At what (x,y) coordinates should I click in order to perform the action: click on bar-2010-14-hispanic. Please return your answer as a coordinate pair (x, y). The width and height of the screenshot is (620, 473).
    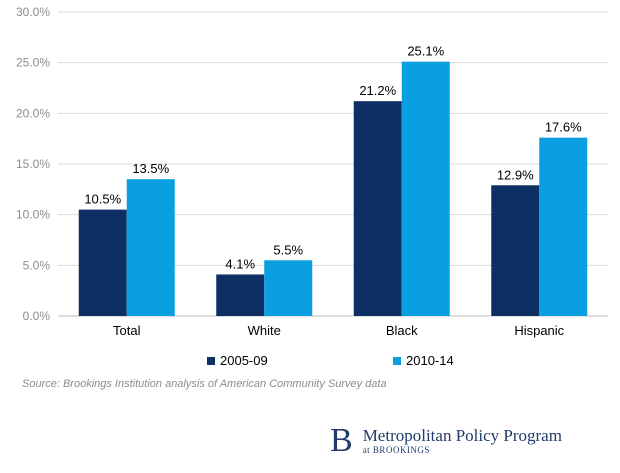
    Looking at the image, I should click on (563, 226).